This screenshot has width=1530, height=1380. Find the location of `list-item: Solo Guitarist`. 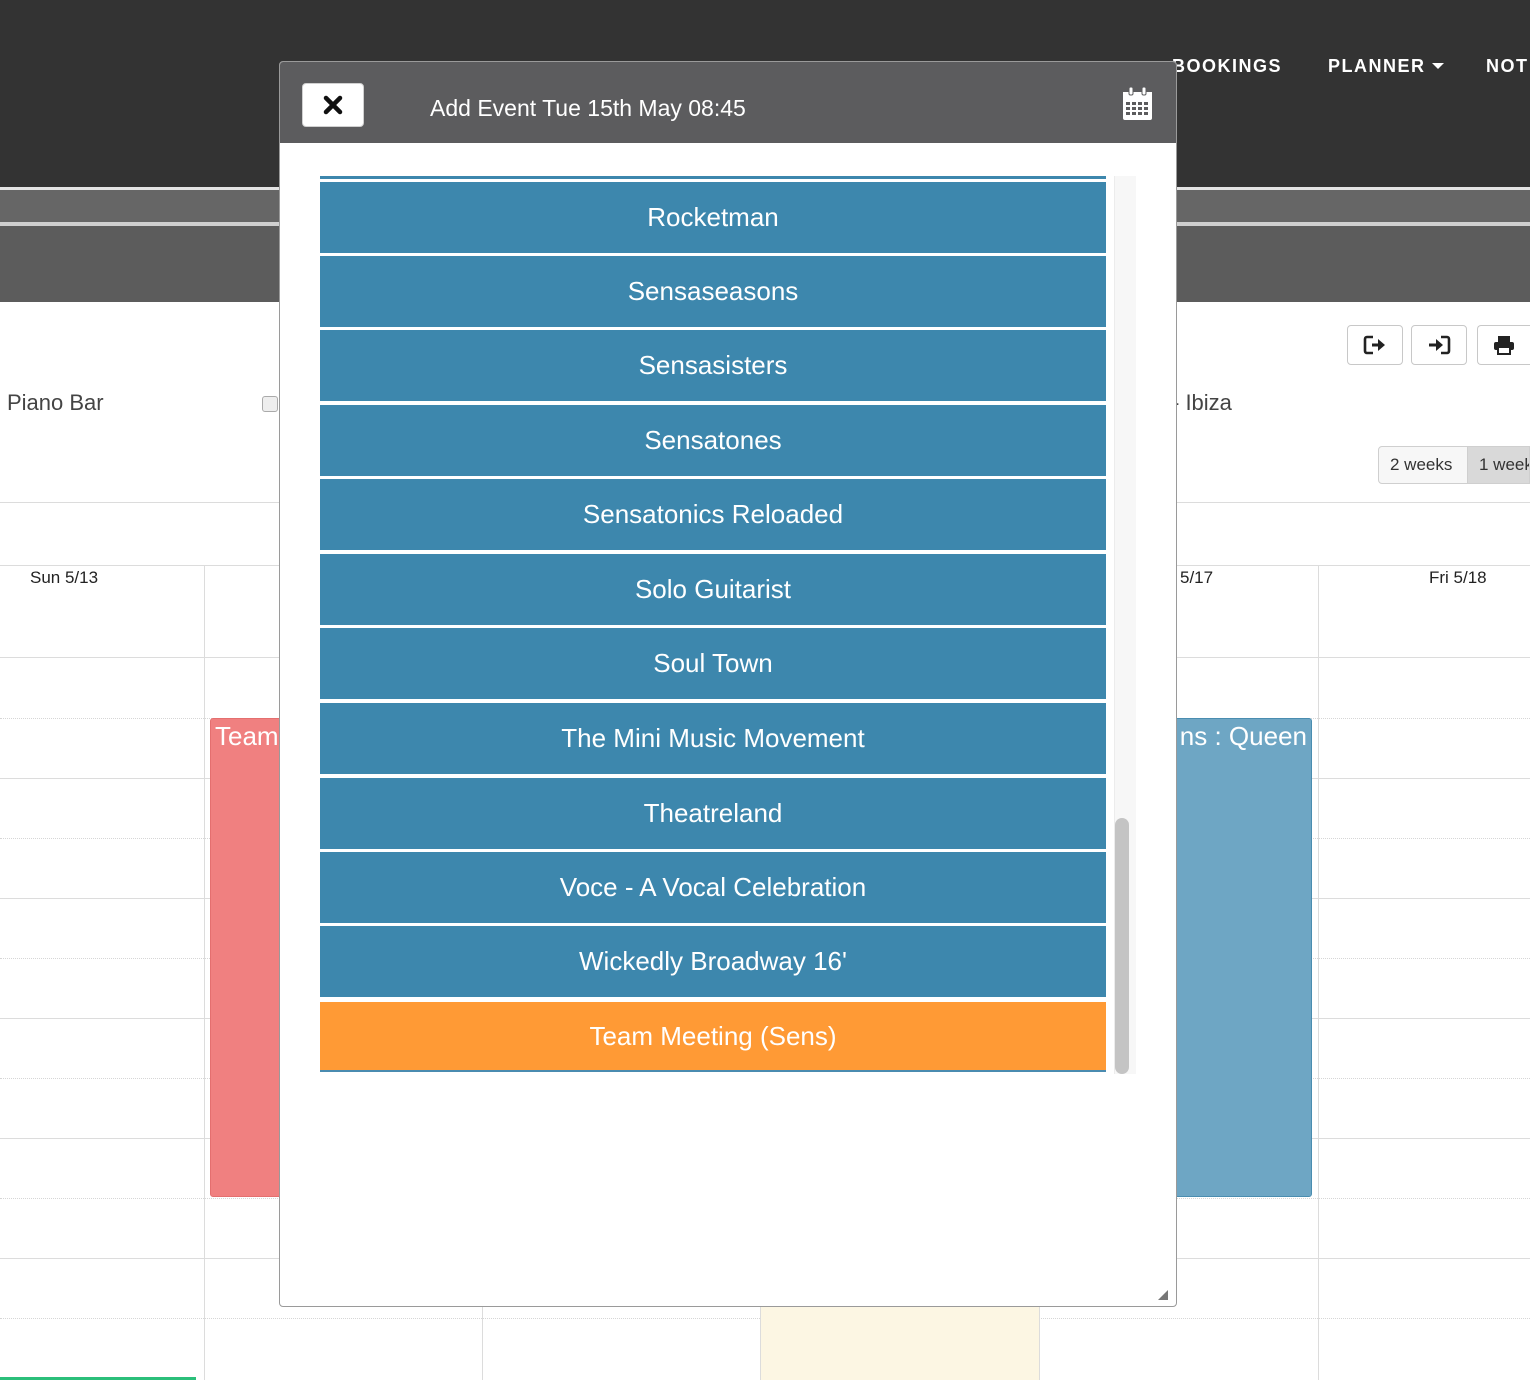

list-item: Solo Guitarist is located at coordinates (713, 589).